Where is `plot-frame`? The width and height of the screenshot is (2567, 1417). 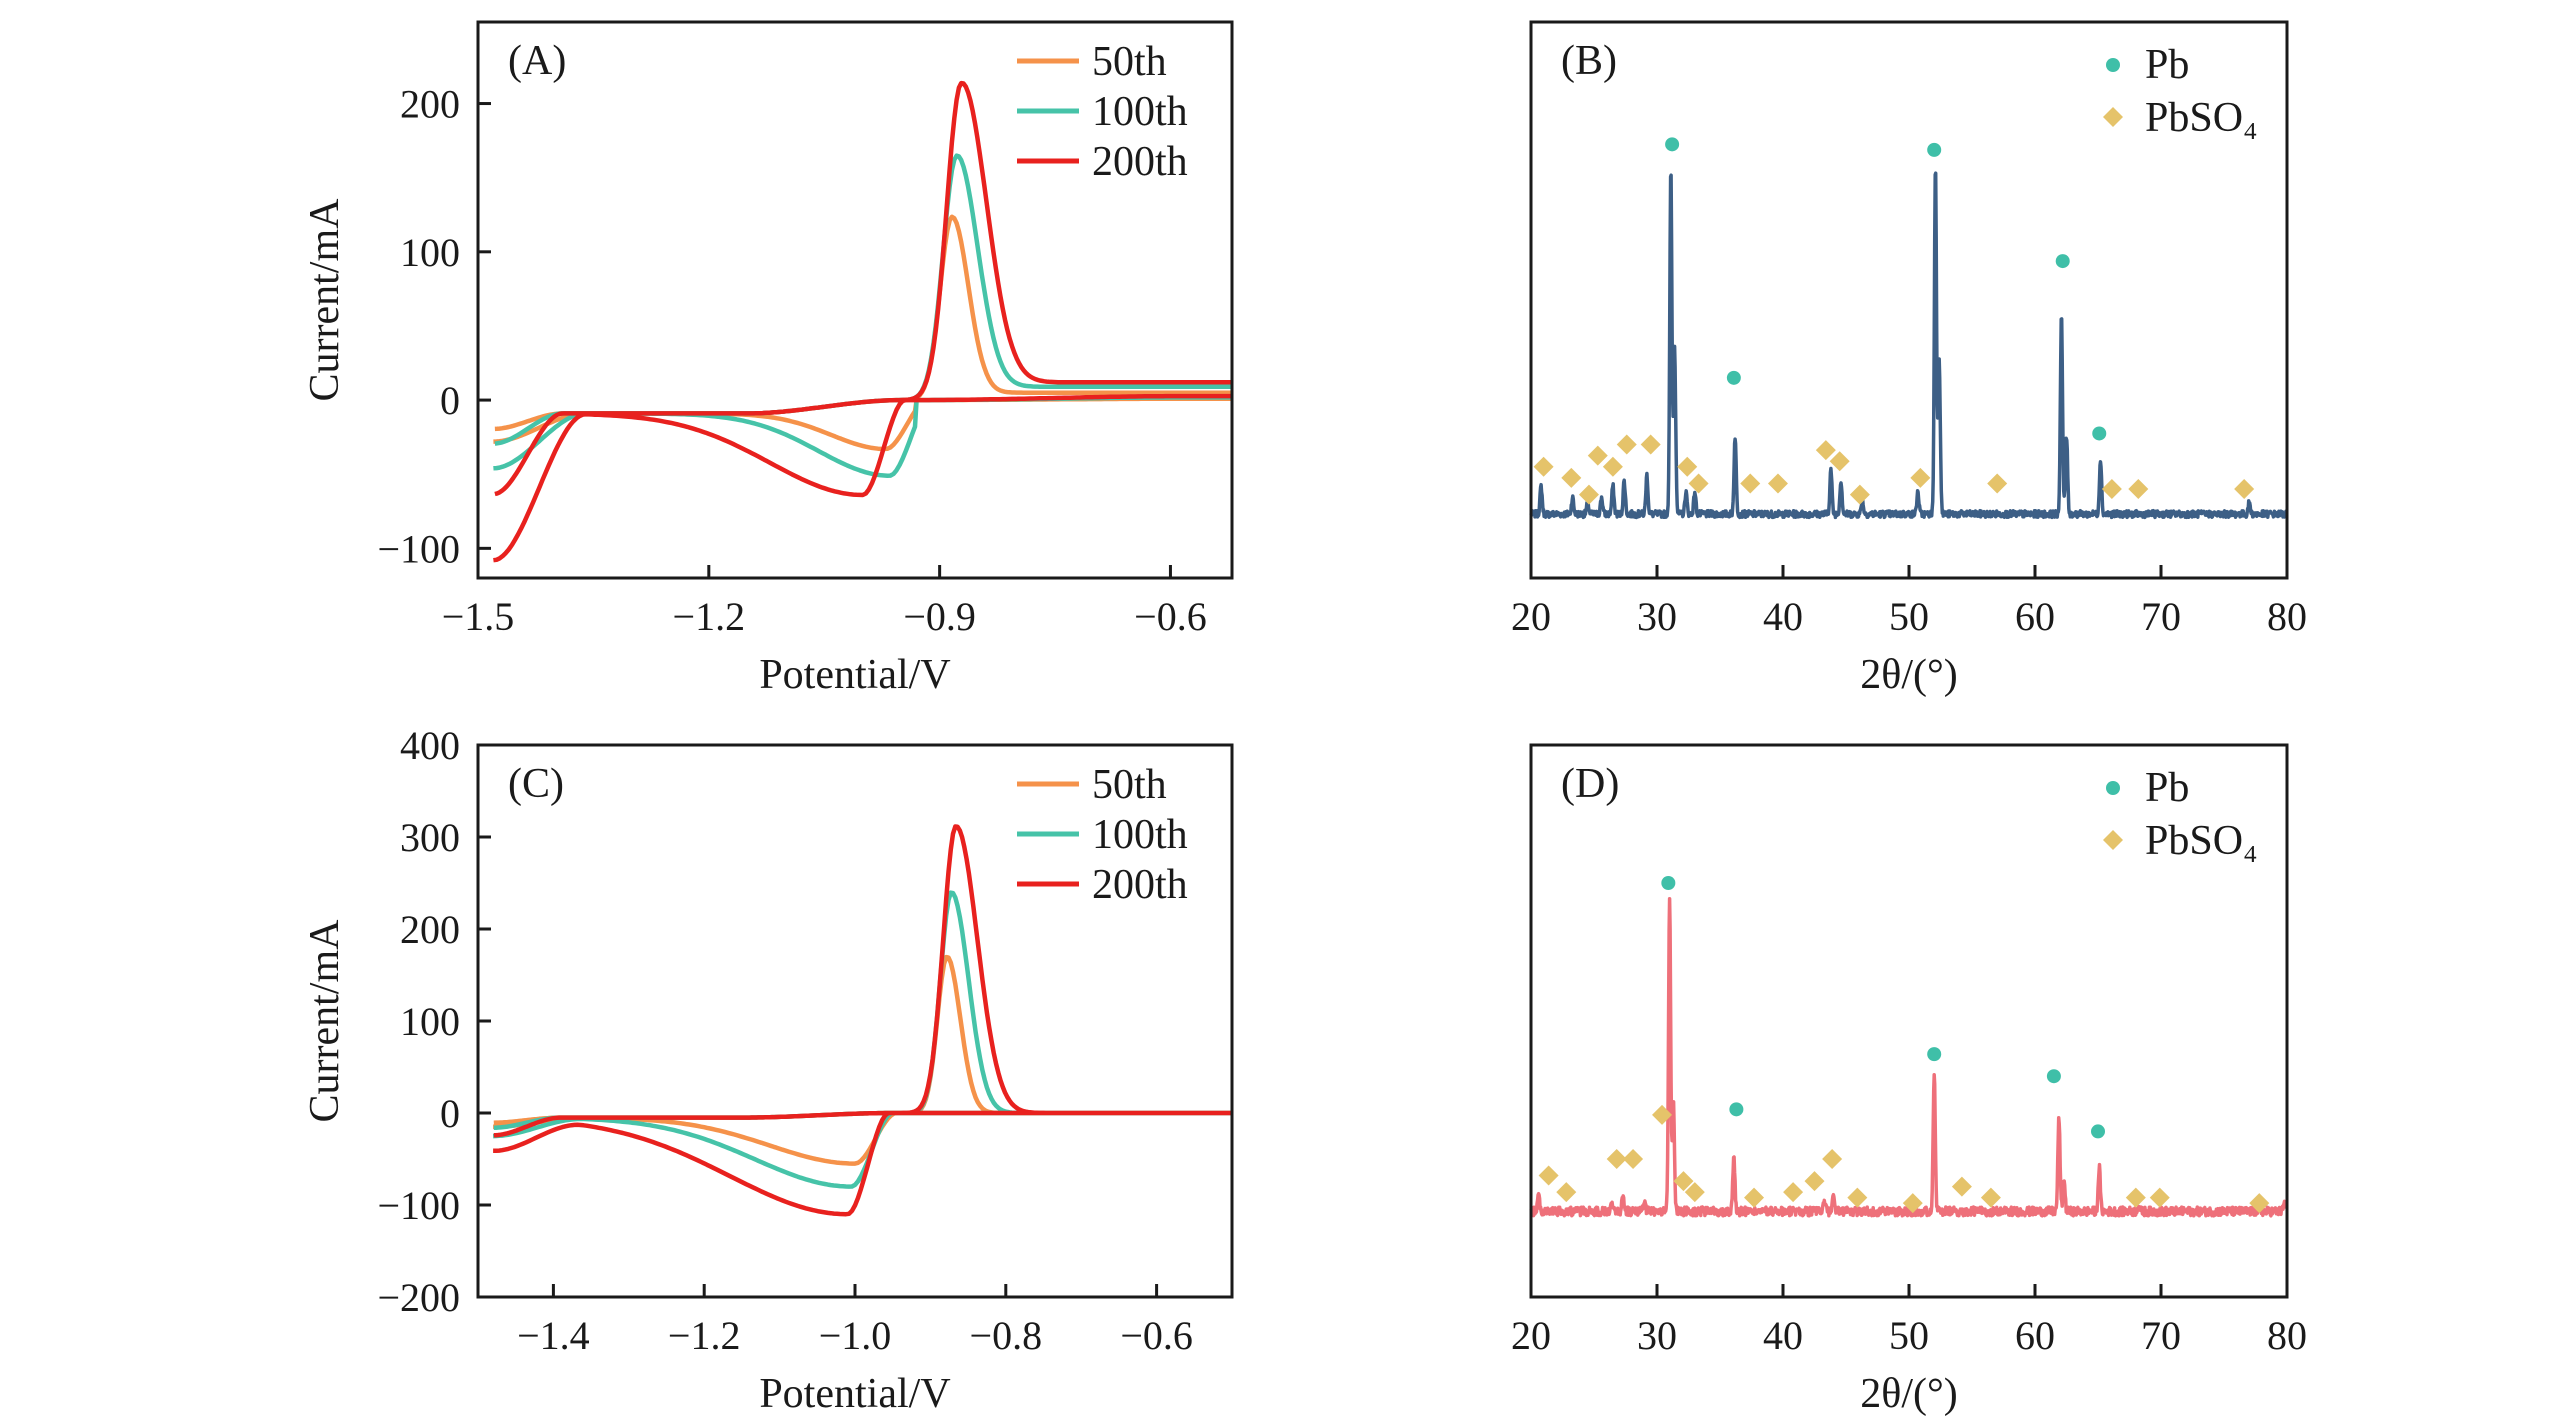 plot-frame is located at coordinates (855, 300).